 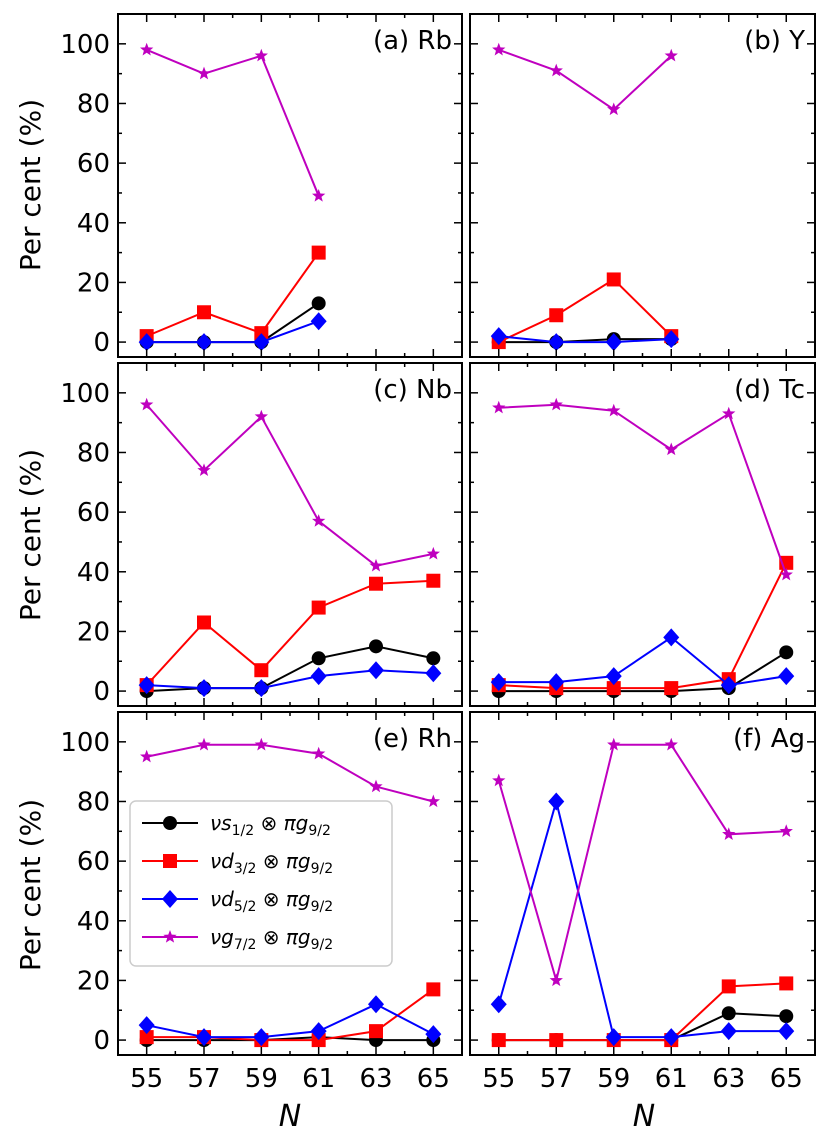 What do you see at coordinates (728, 1079) in the screenshot?
I see `x-tick-label-f-63: 63` at bounding box center [728, 1079].